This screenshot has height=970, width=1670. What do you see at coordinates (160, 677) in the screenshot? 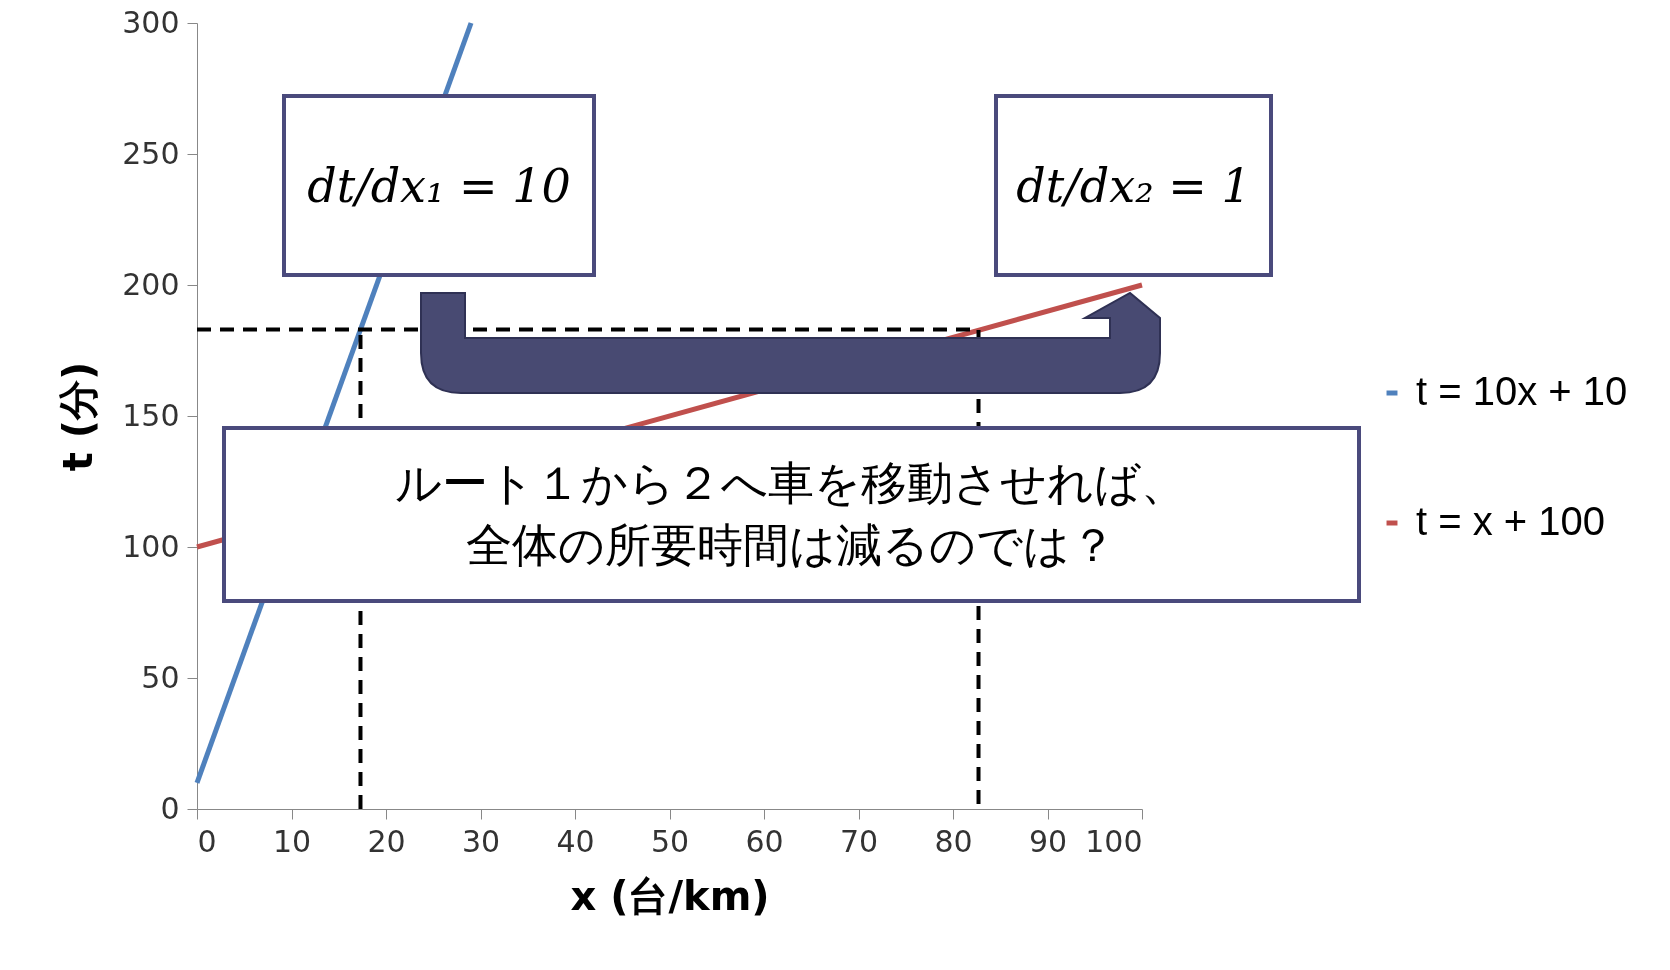
I see `y-tick-label: 50` at bounding box center [160, 677].